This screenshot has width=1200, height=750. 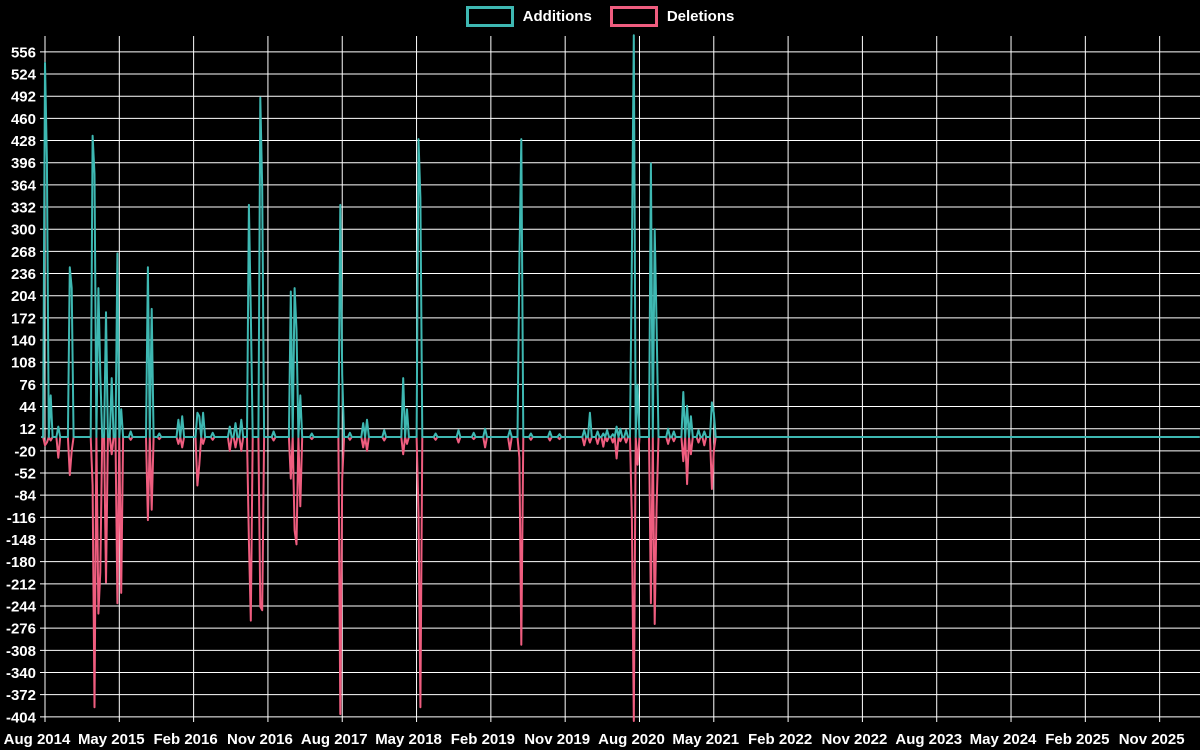 I want to click on deletions-legend-label: Deletions, so click(x=700, y=16).